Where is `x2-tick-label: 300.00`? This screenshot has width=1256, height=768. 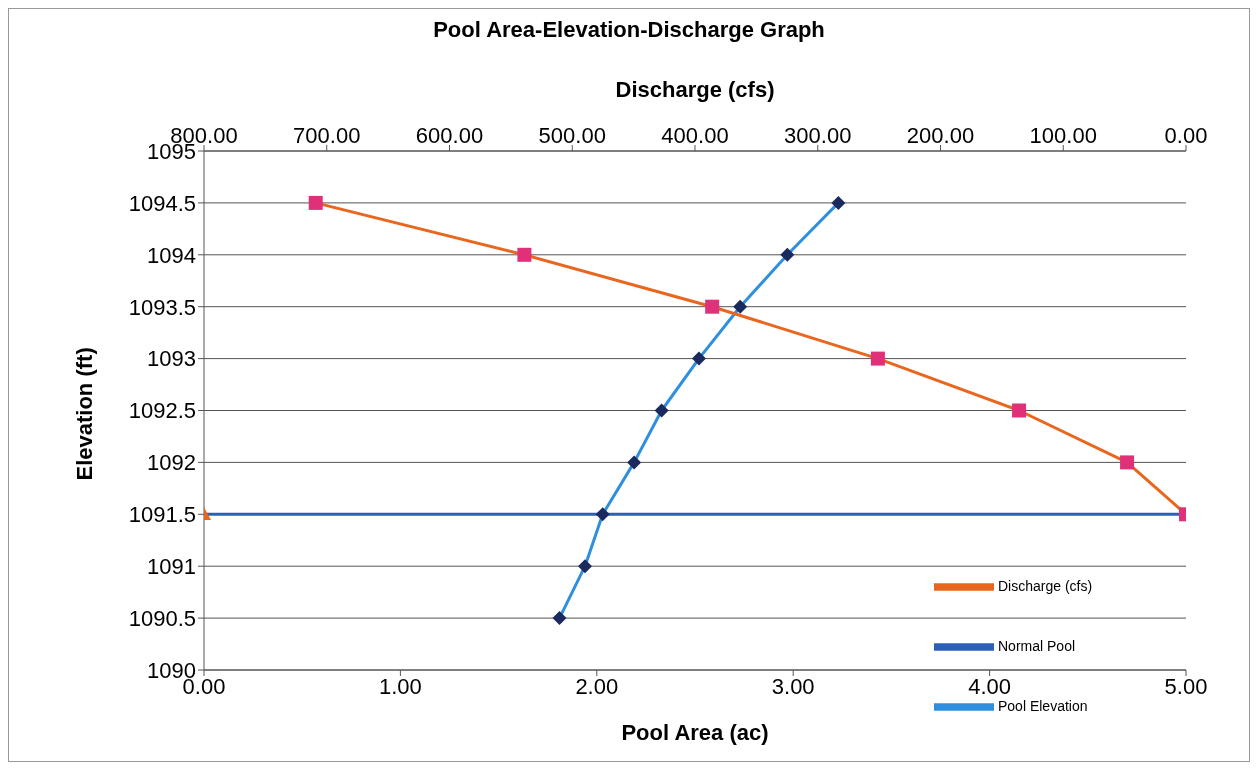 x2-tick-label: 300.00 is located at coordinates (818, 135).